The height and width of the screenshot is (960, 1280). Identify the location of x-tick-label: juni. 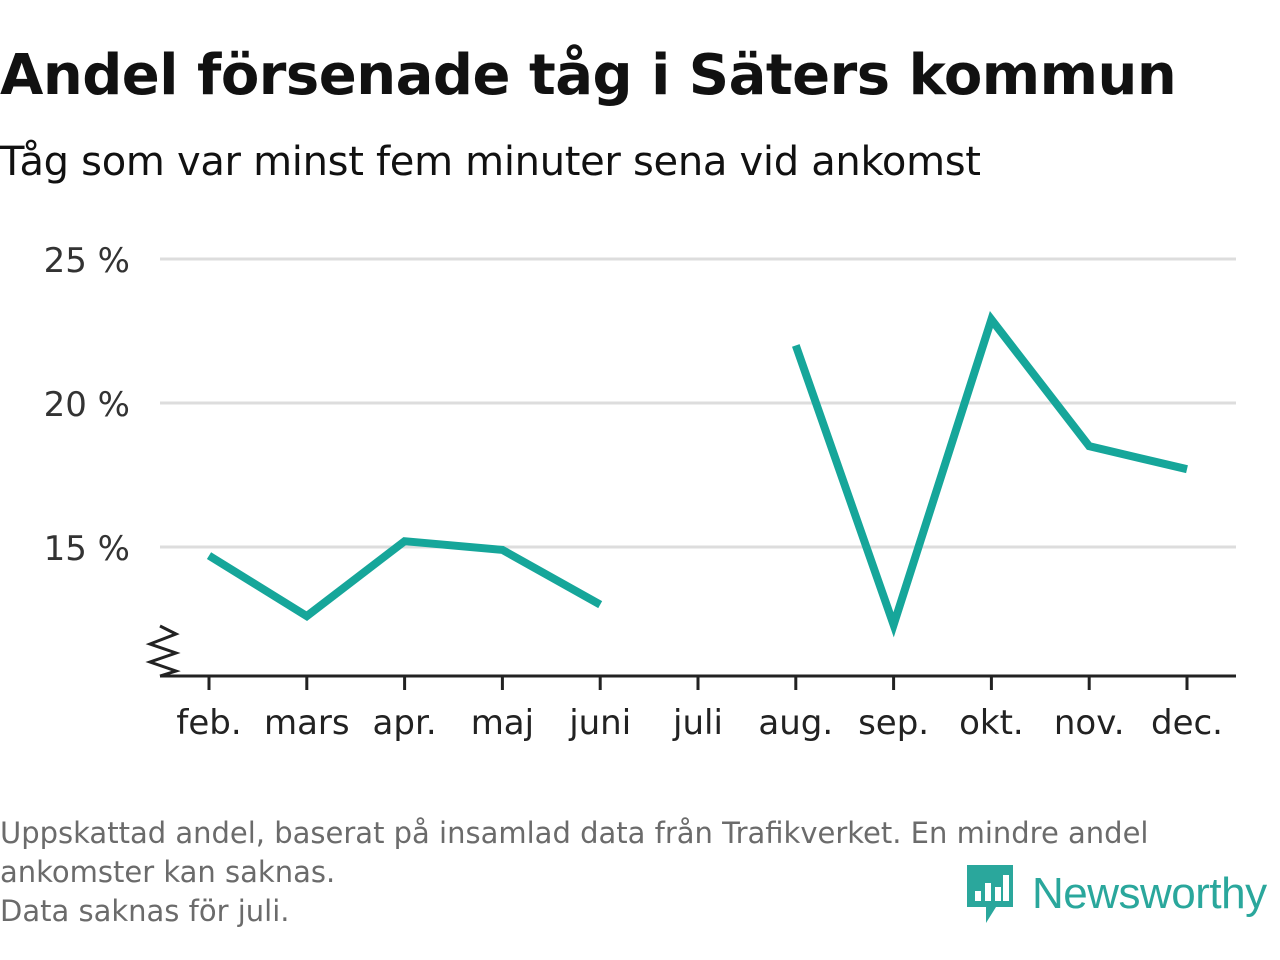
(599, 723).